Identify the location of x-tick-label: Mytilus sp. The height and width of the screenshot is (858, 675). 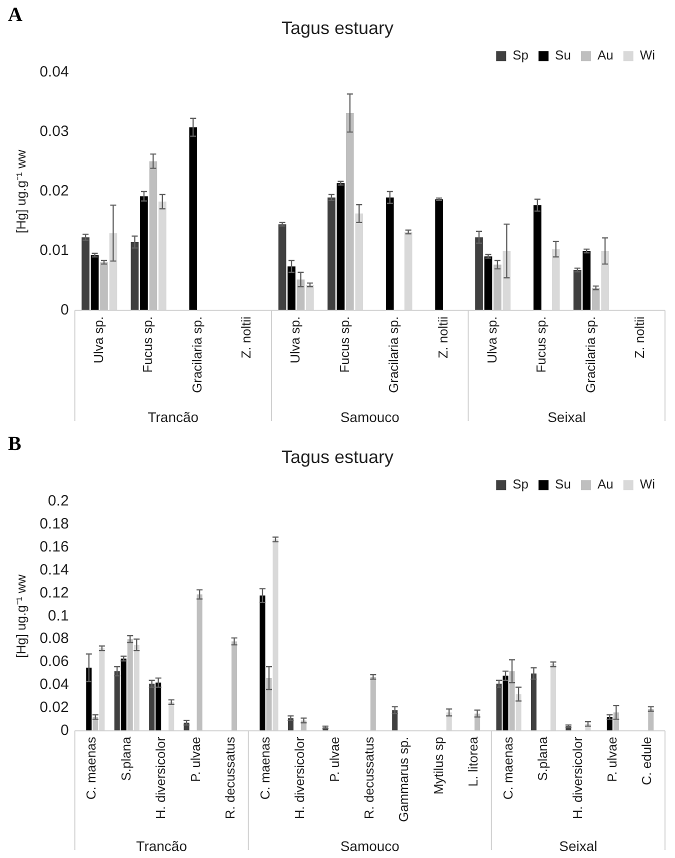
(438, 765).